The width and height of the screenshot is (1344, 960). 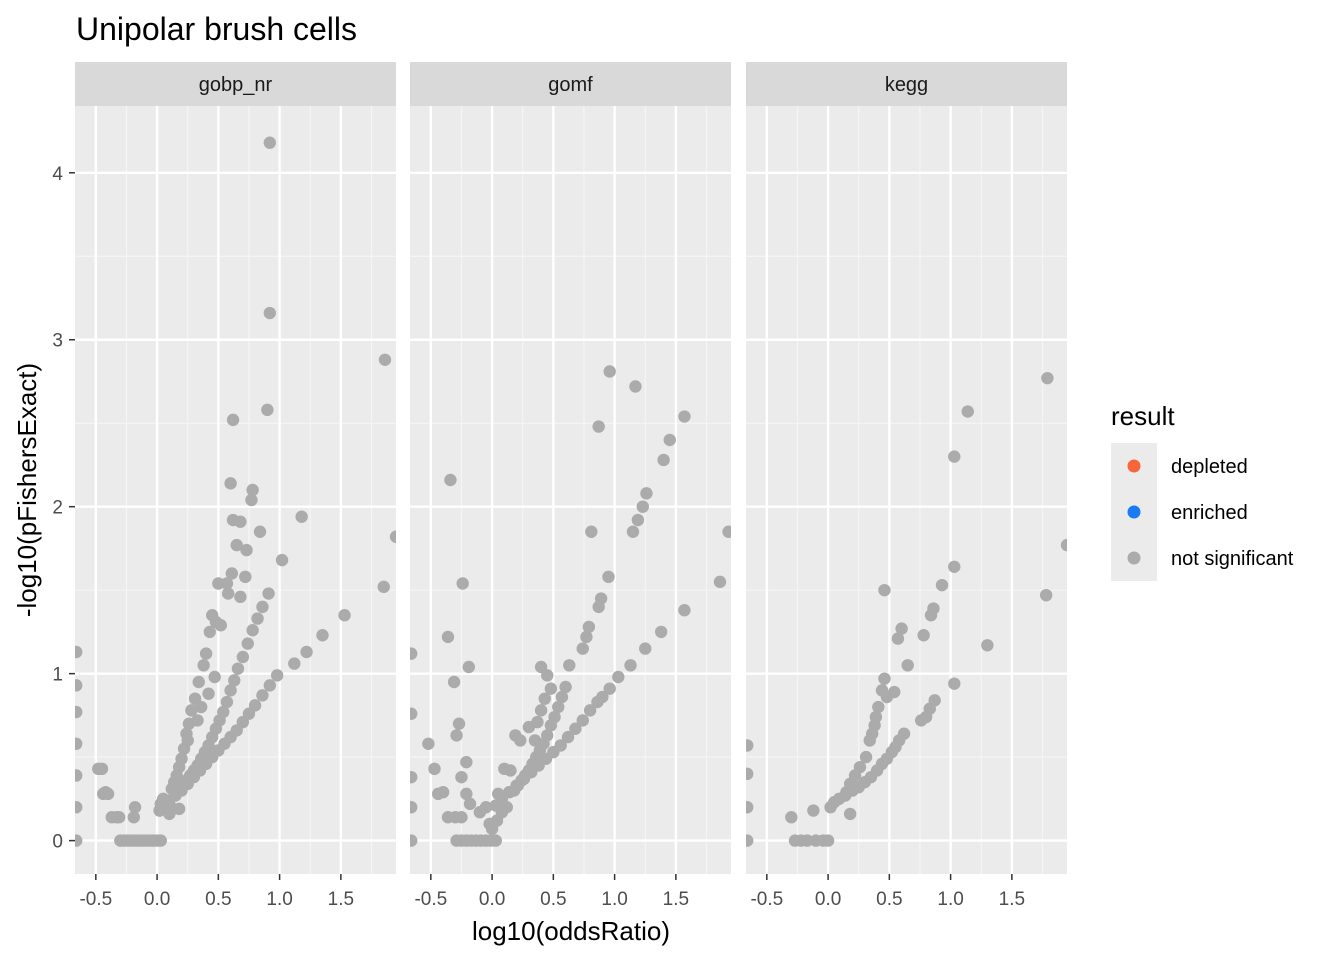 I want to click on legend-entries: depleted enriched not significant, so click(x=1210, y=513).